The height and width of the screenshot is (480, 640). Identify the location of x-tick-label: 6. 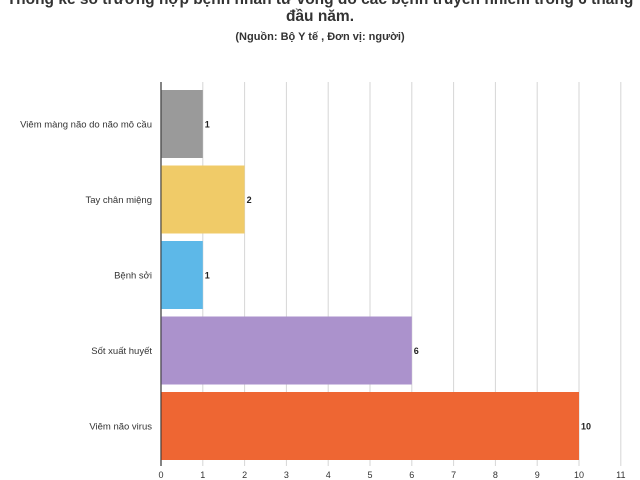
(411, 475).